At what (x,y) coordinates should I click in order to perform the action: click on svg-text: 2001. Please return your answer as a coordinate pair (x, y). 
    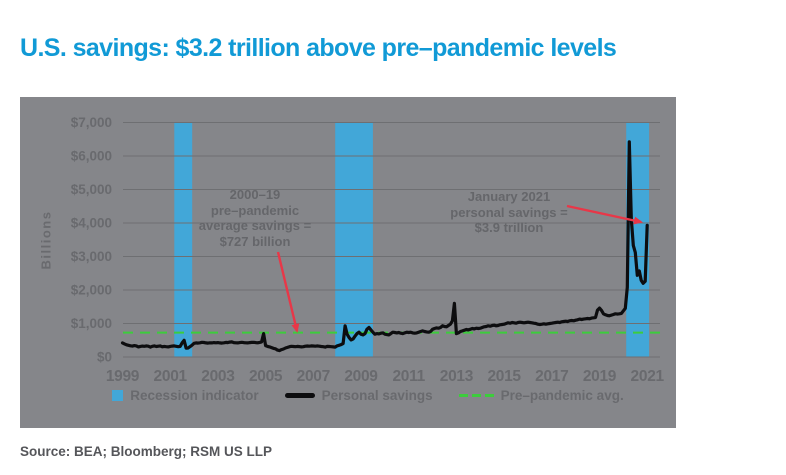
    Looking at the image, I should click on (171, 376).